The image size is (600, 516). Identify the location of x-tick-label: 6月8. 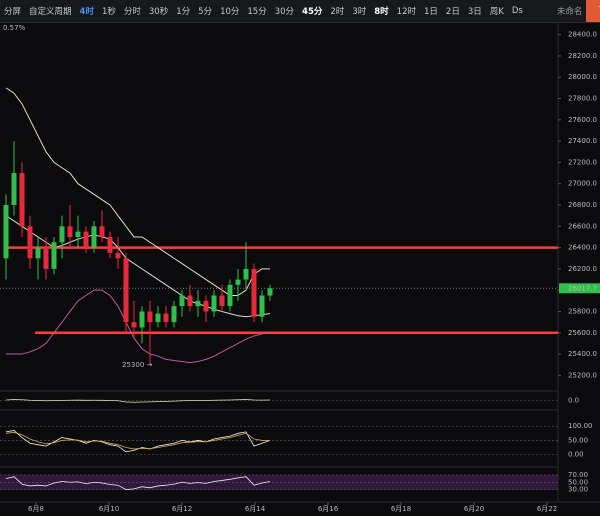
(36, 509).